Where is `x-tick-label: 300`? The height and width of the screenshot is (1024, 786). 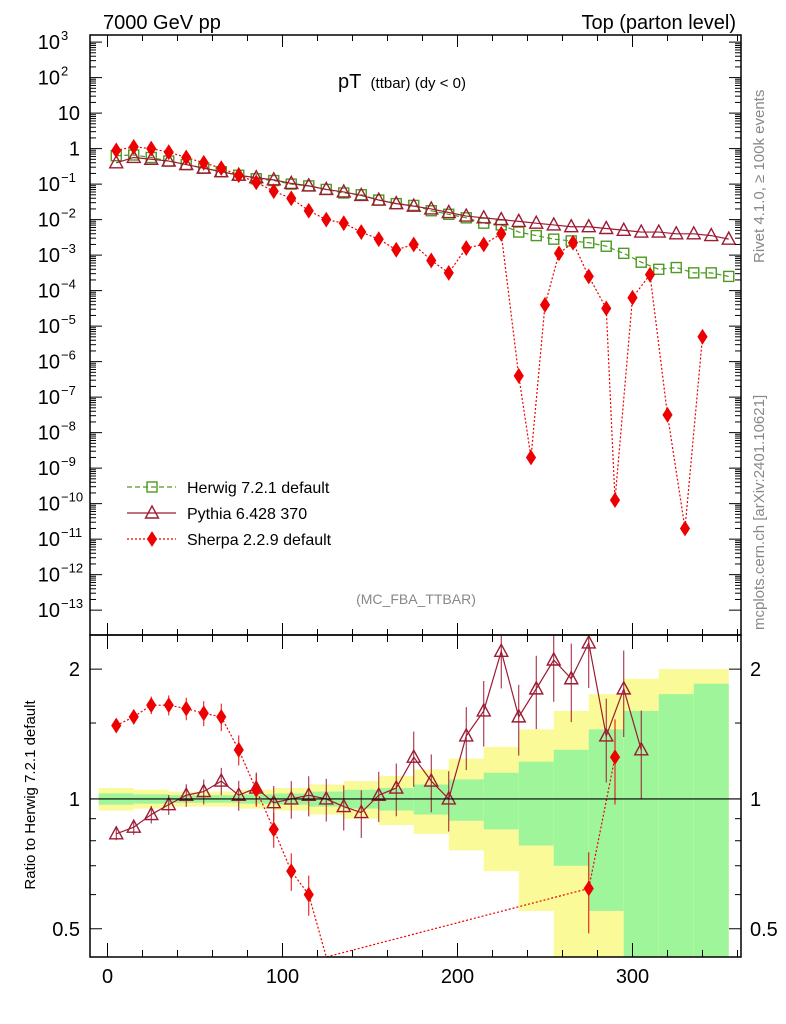 x-tick-label: 300 is located at coordinates (632, 977).